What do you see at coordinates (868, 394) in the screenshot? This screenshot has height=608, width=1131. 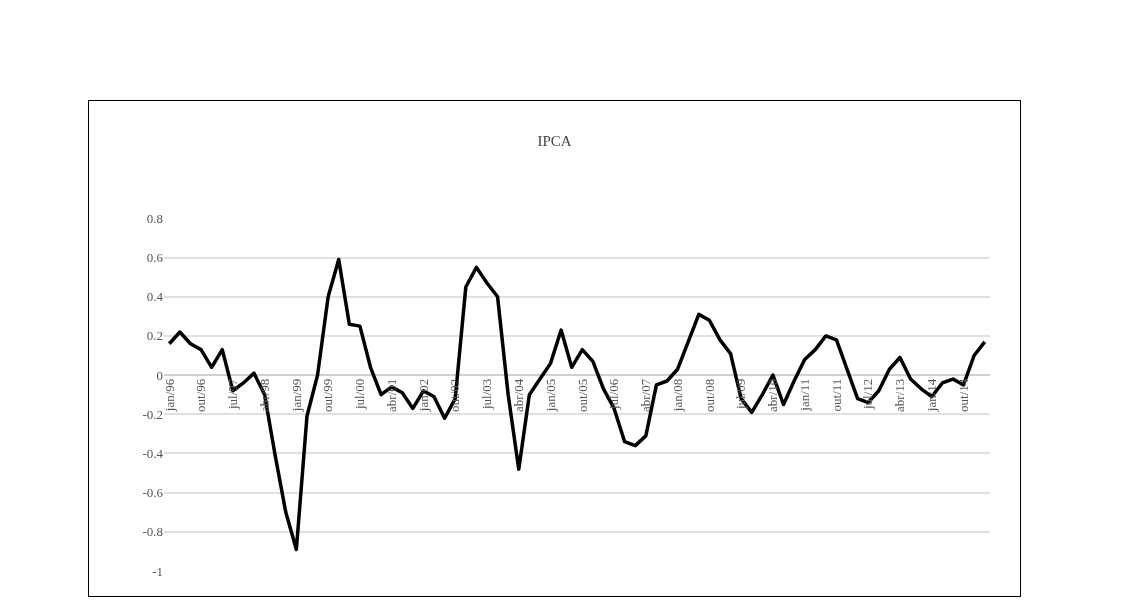 I see `x-tick-label: jul/12` at bounding box center [868, 394].